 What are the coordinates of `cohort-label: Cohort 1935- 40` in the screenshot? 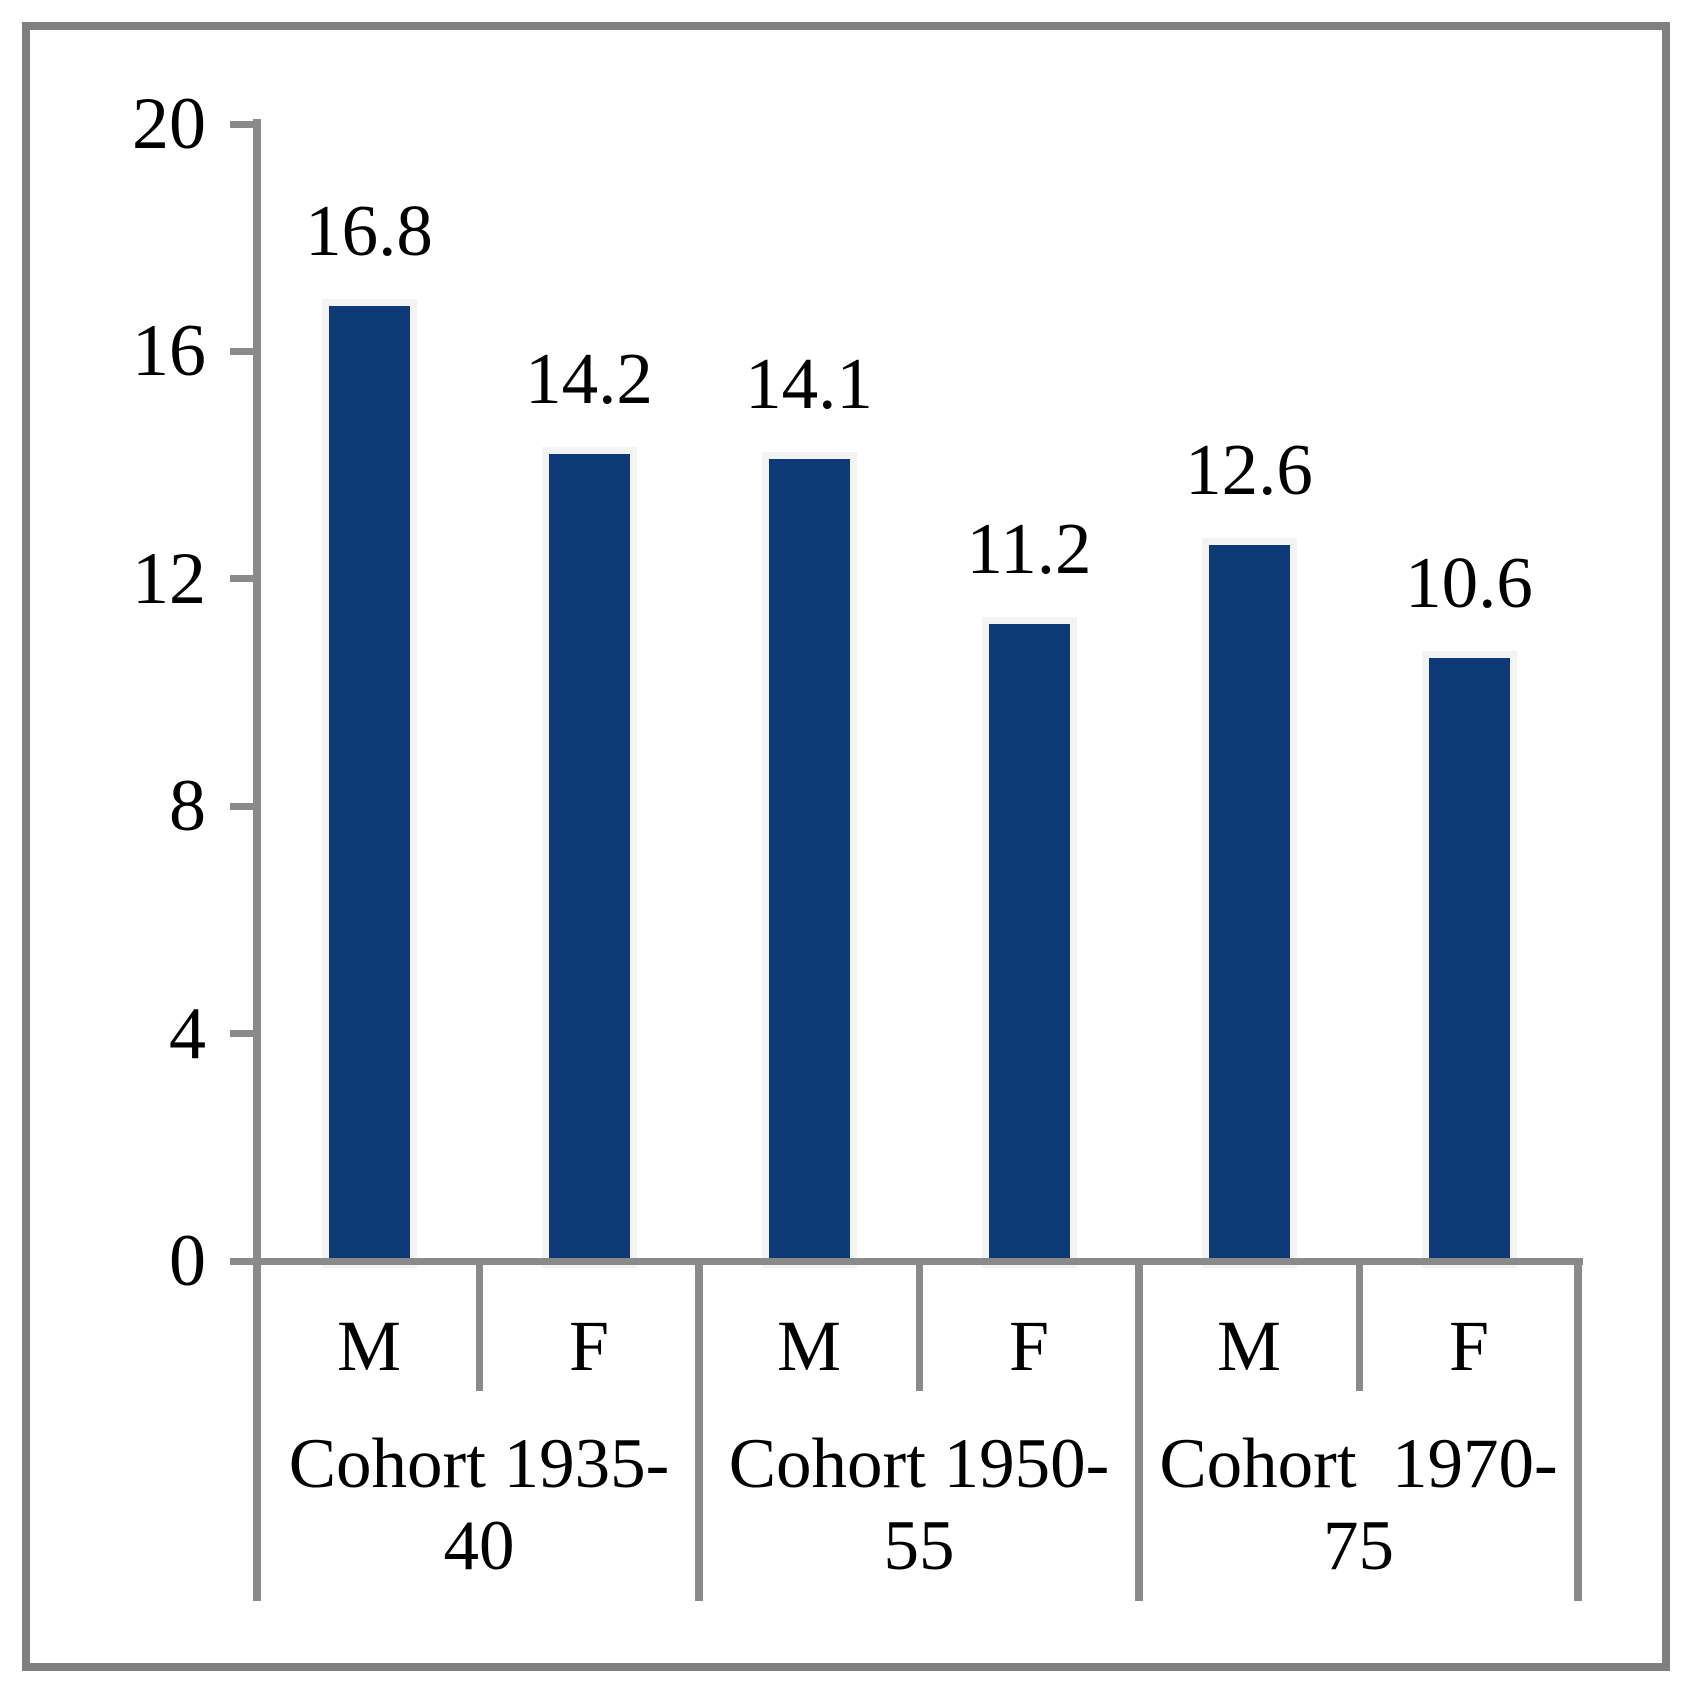 It's located at (479, 1505).